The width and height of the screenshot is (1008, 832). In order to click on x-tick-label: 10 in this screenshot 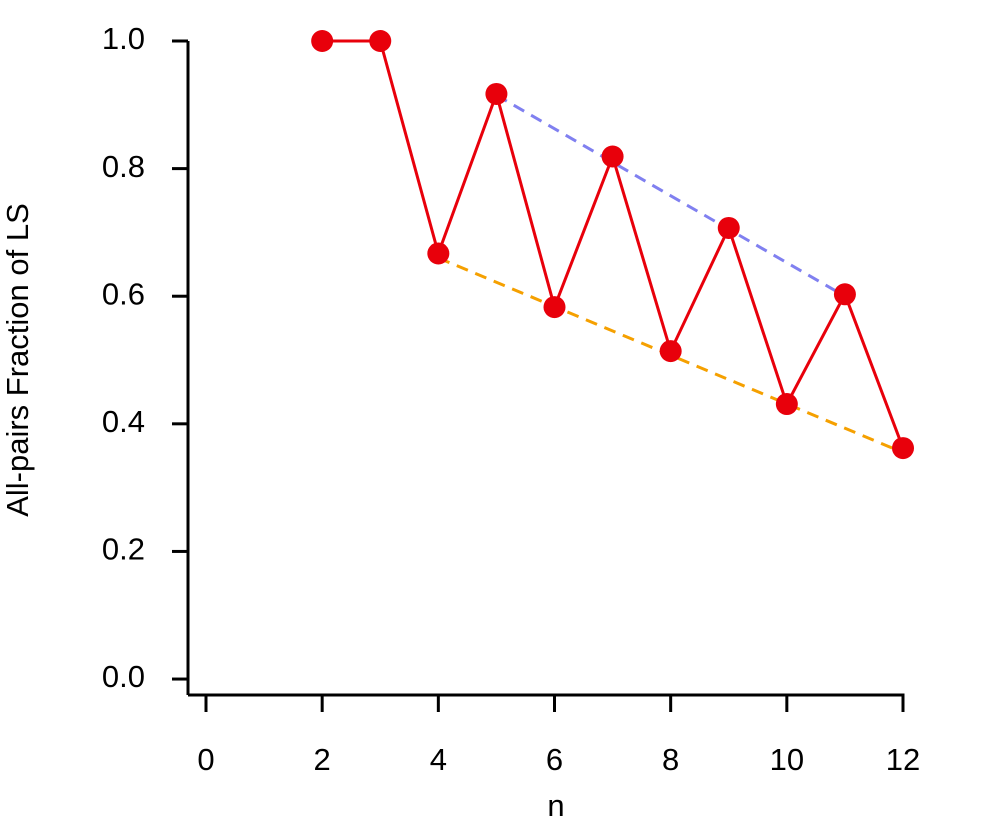, I will do `click(787, 759)`.